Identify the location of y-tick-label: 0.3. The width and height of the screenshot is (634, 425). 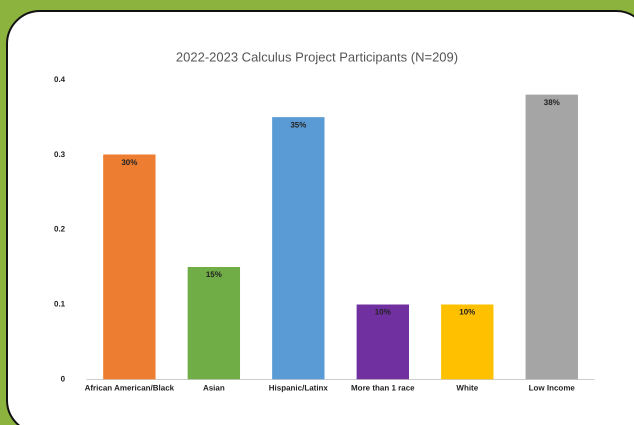
(60, 154).